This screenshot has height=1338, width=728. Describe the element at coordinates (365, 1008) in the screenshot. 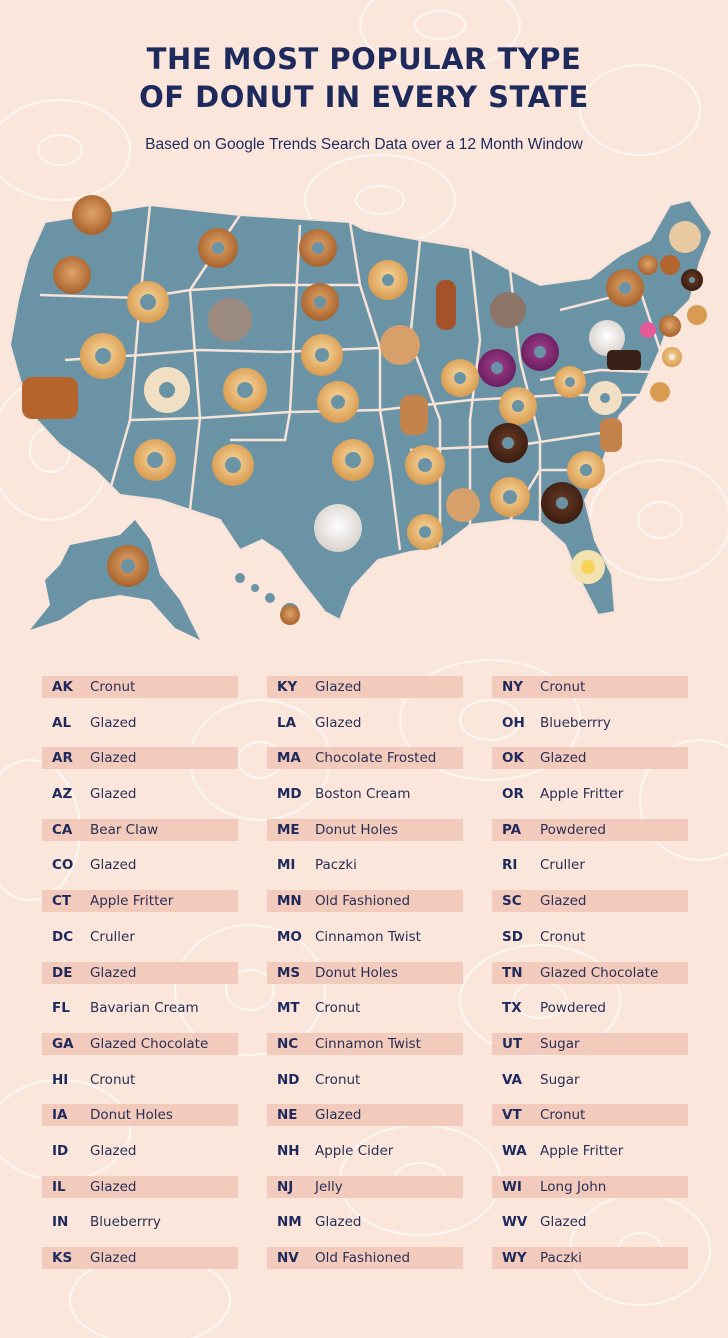

I see `legend-row-mt: MT Cronut` at that location.